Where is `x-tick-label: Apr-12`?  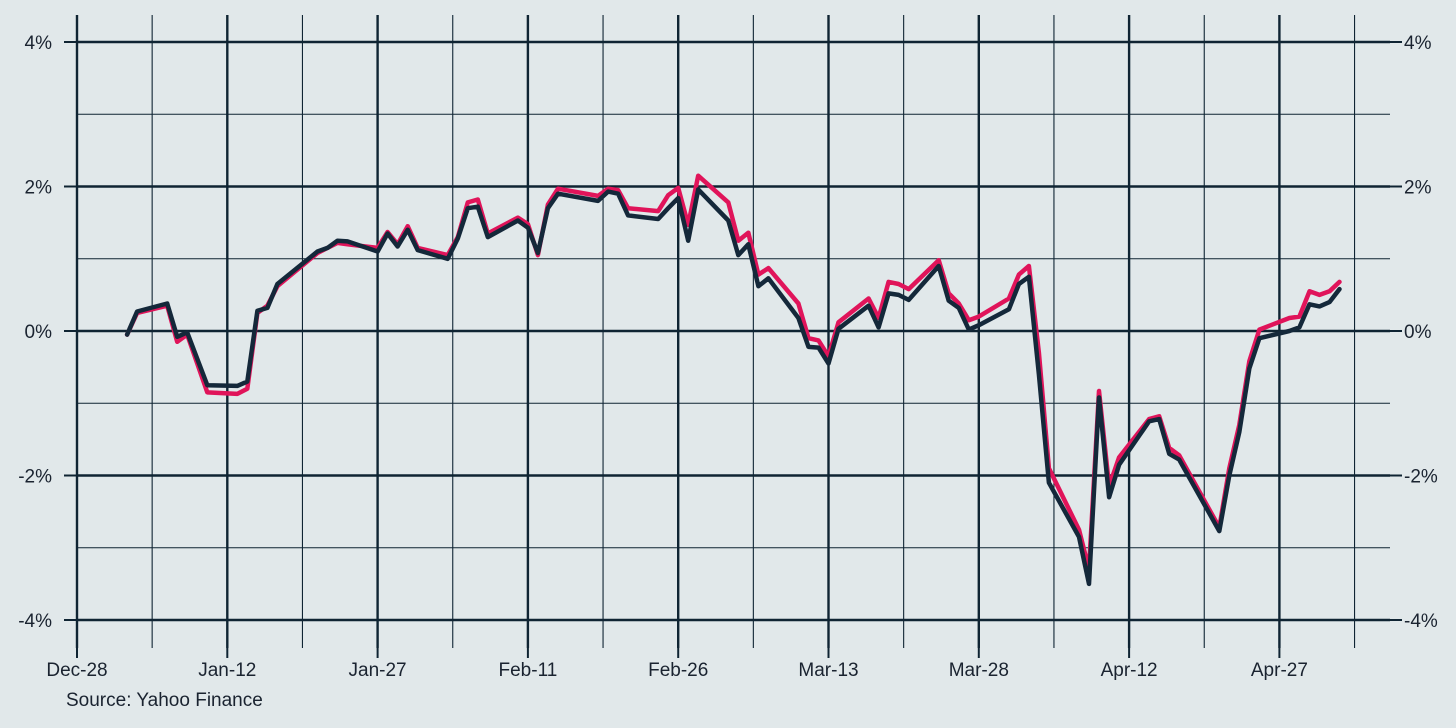
x-tick-label: Apr-12 is located at coordinates (1129, 670).